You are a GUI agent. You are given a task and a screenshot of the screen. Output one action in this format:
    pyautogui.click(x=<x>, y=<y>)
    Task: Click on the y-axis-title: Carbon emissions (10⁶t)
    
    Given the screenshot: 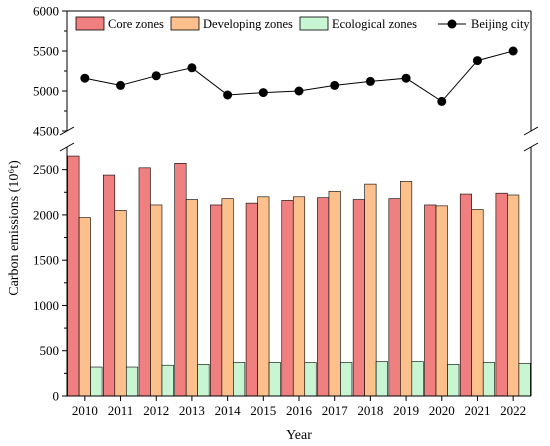 What is the action you would take?
    pyautogui.click(x=14, y=228)
    